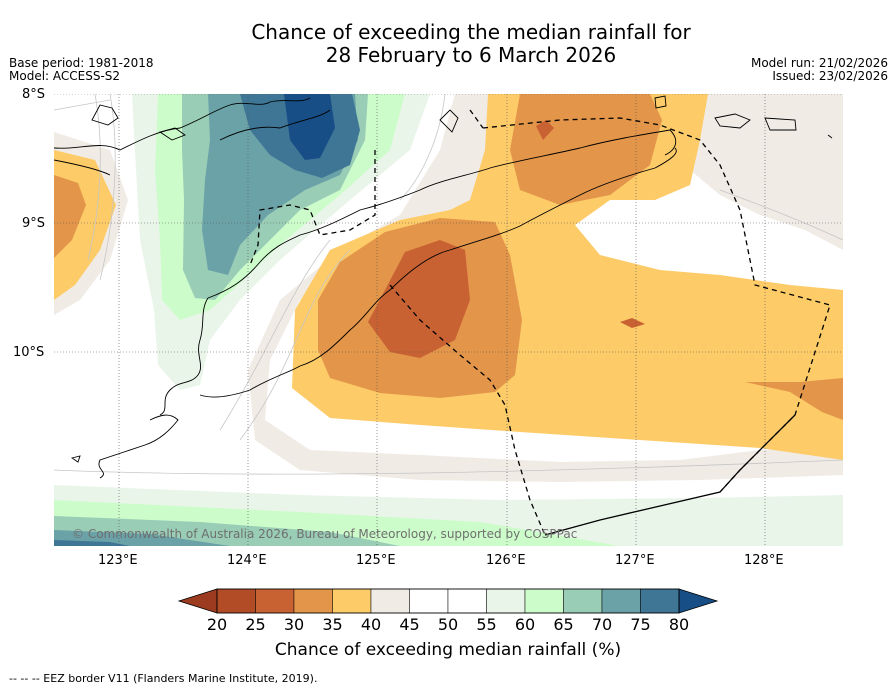 Image resolution: width=896 pixels, height=690 pixels. What do you see at coordinates (819, 63) in the screenshot?
I see `model-run: Model run: 21/02/2026` at bounding box center [819, 63].